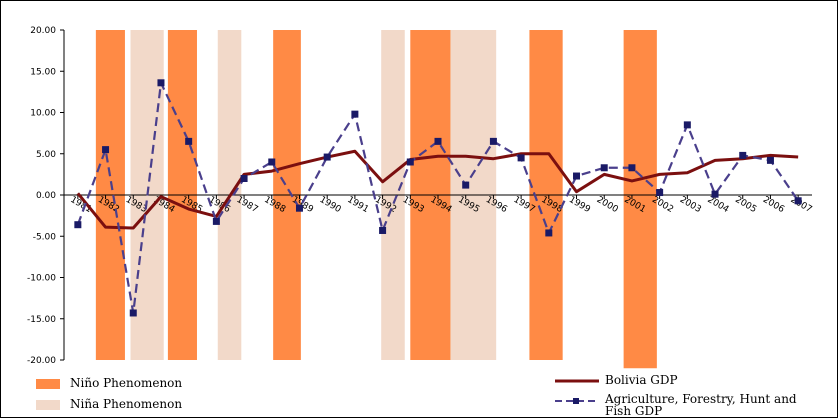  What do you see at coordinates (45, 237) in the screenshot?
I see `y-tick-label: -5.00` at bounding box center [45, 237].